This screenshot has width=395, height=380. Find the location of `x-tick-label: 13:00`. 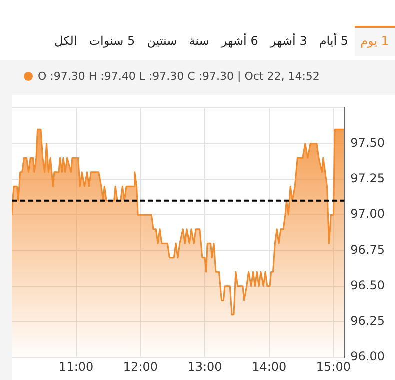

x-tick-label: 13:00 is located at coordinates (205, 367).